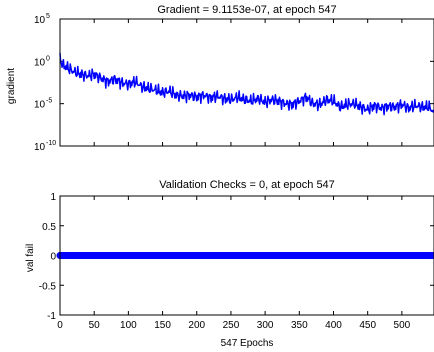 Image resolution: width=434 pixels, height=352 pixels. Describe the element at coordinates (402, 325) in the screenshot. I see `validation-x-tick-label: 500` at that location.